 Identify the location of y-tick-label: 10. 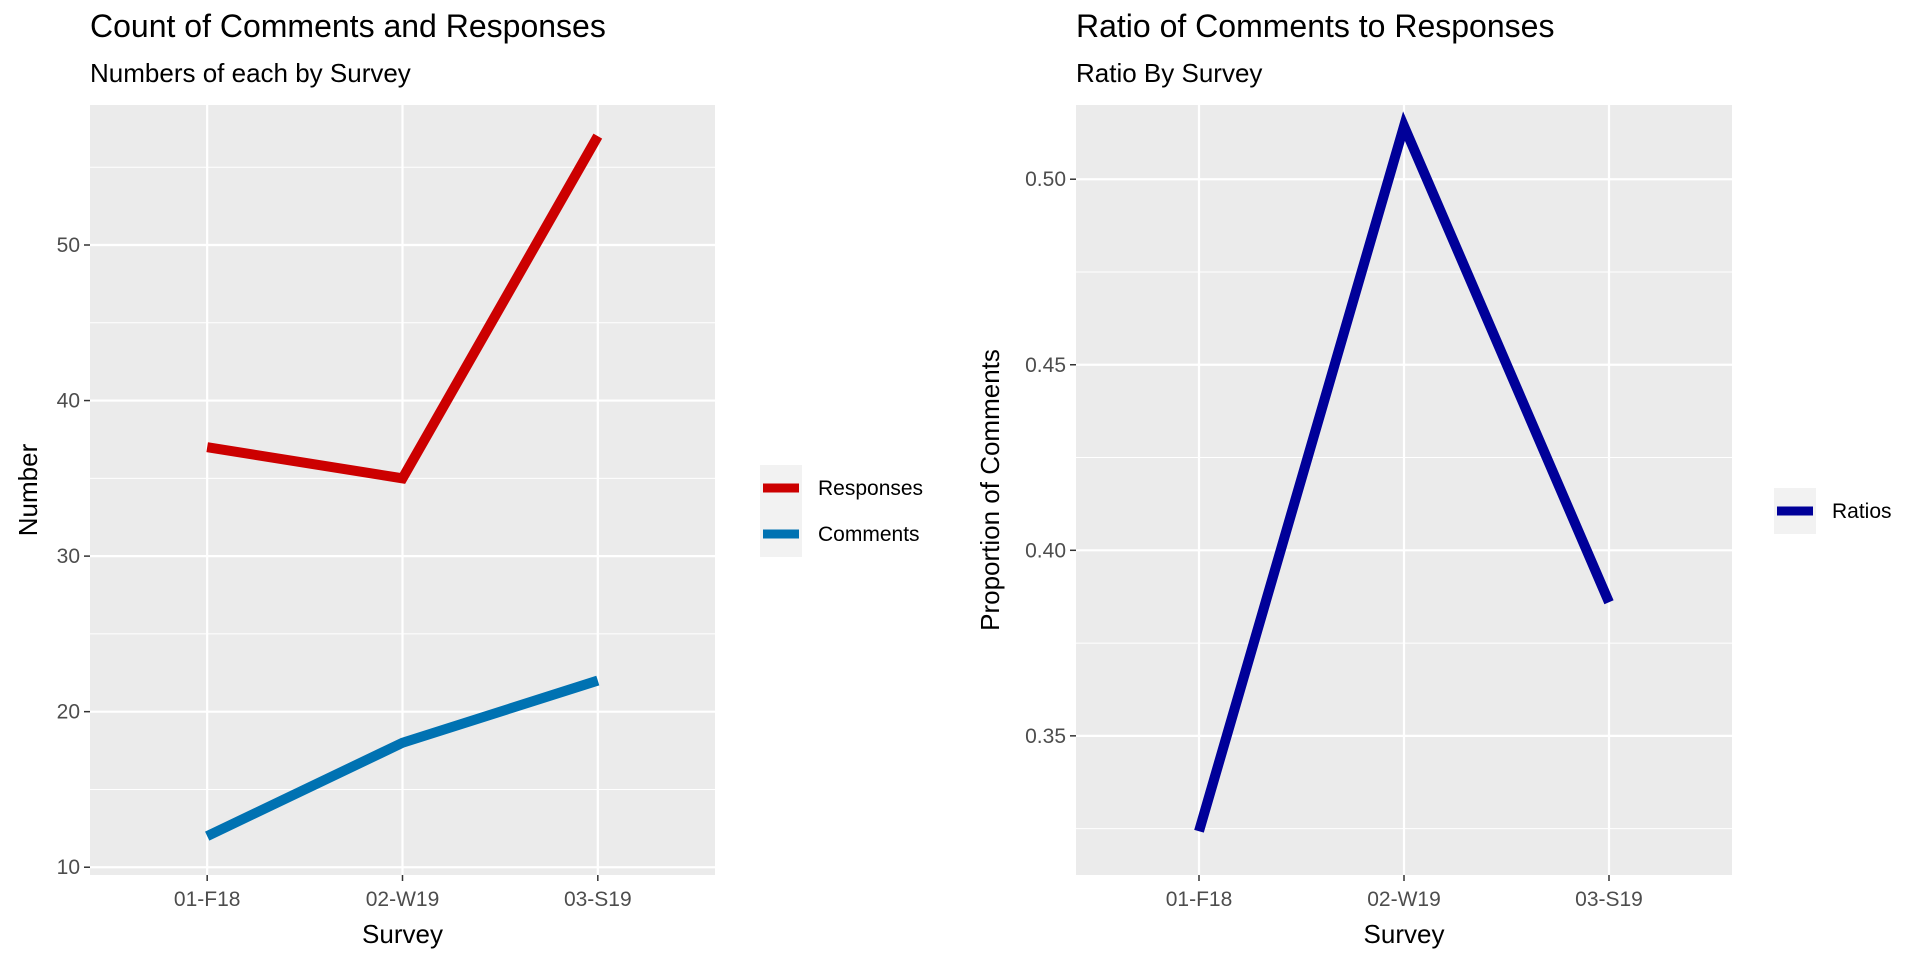
(68, 867).